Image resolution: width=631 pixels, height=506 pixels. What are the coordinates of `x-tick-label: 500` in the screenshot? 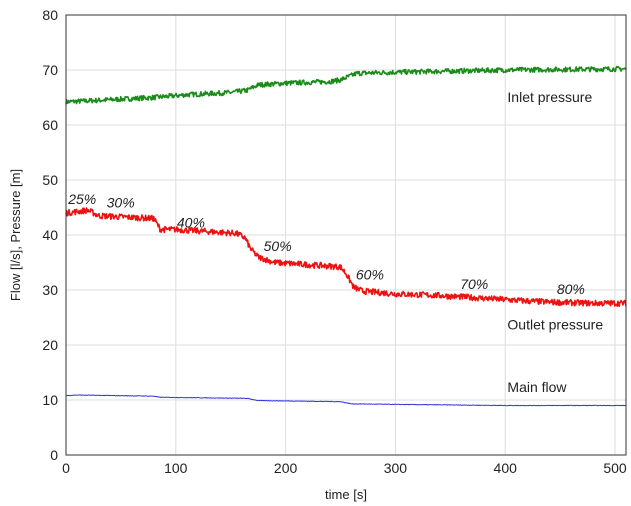 It's located at (615, 468).